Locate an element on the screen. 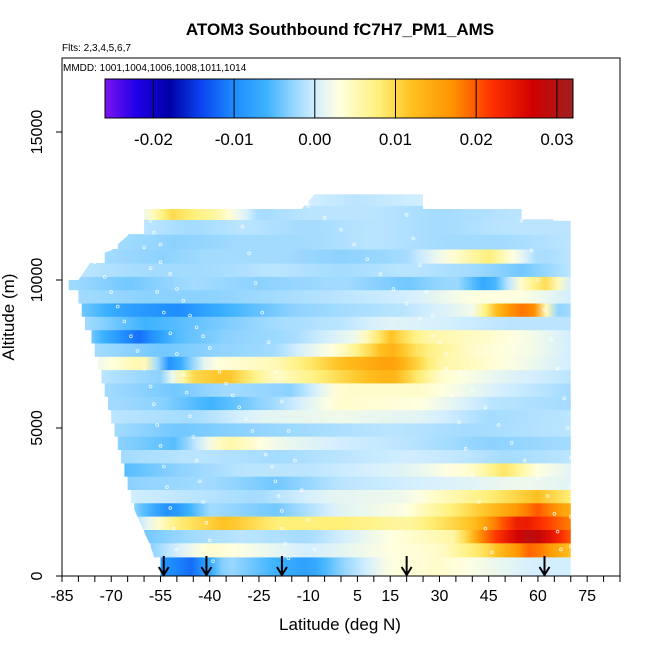 This screenshot has width=650, height=650. x-tick-label: 5 is located at coordinates (357, 596).